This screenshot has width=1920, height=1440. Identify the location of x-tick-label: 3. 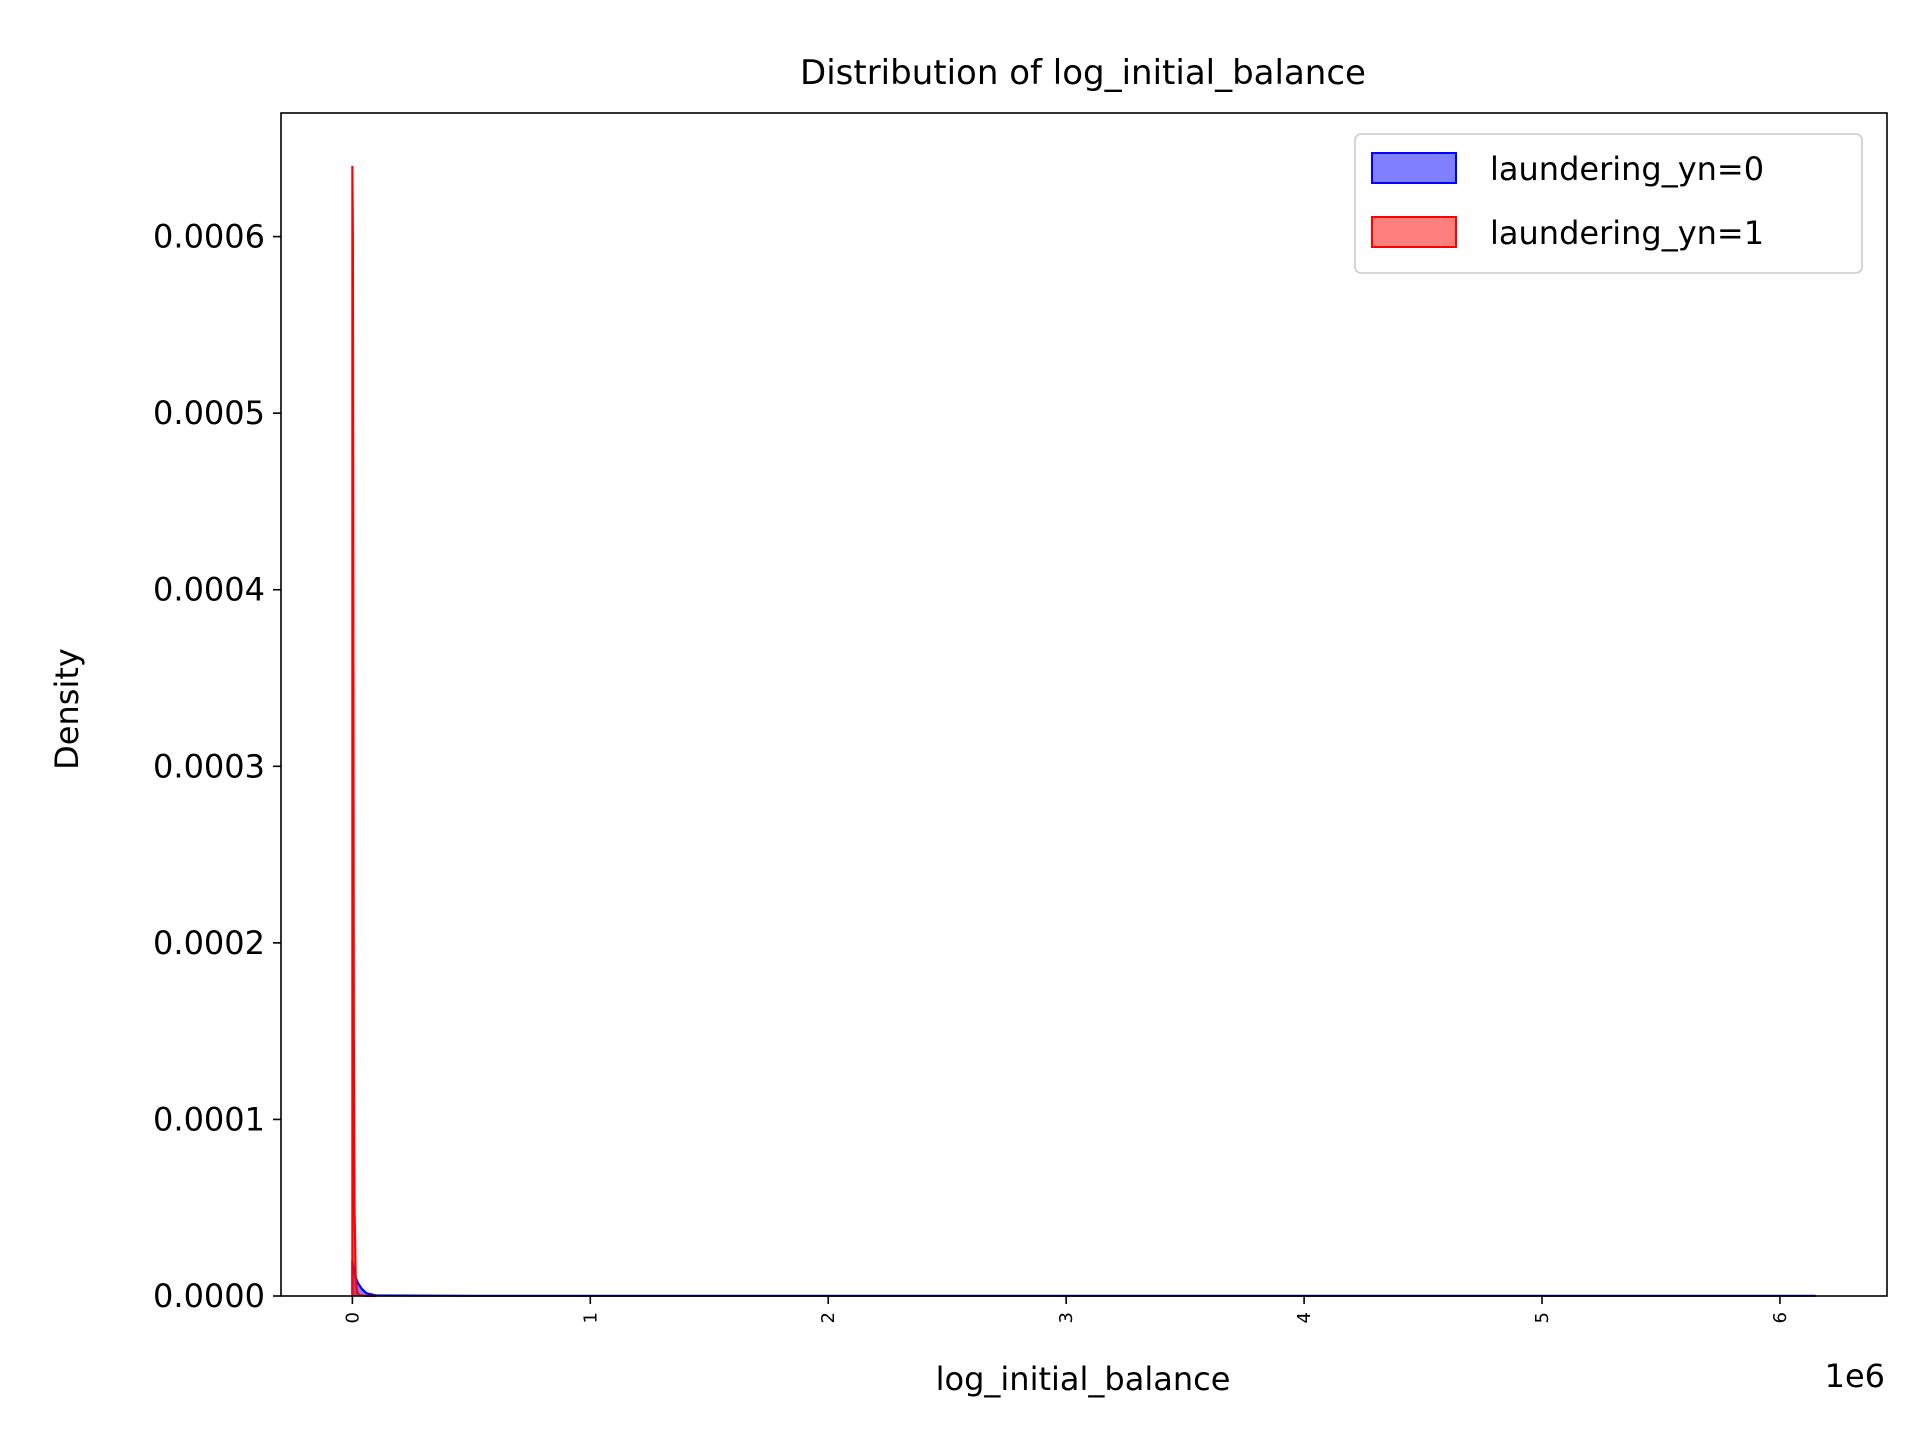
(1066, 1317).